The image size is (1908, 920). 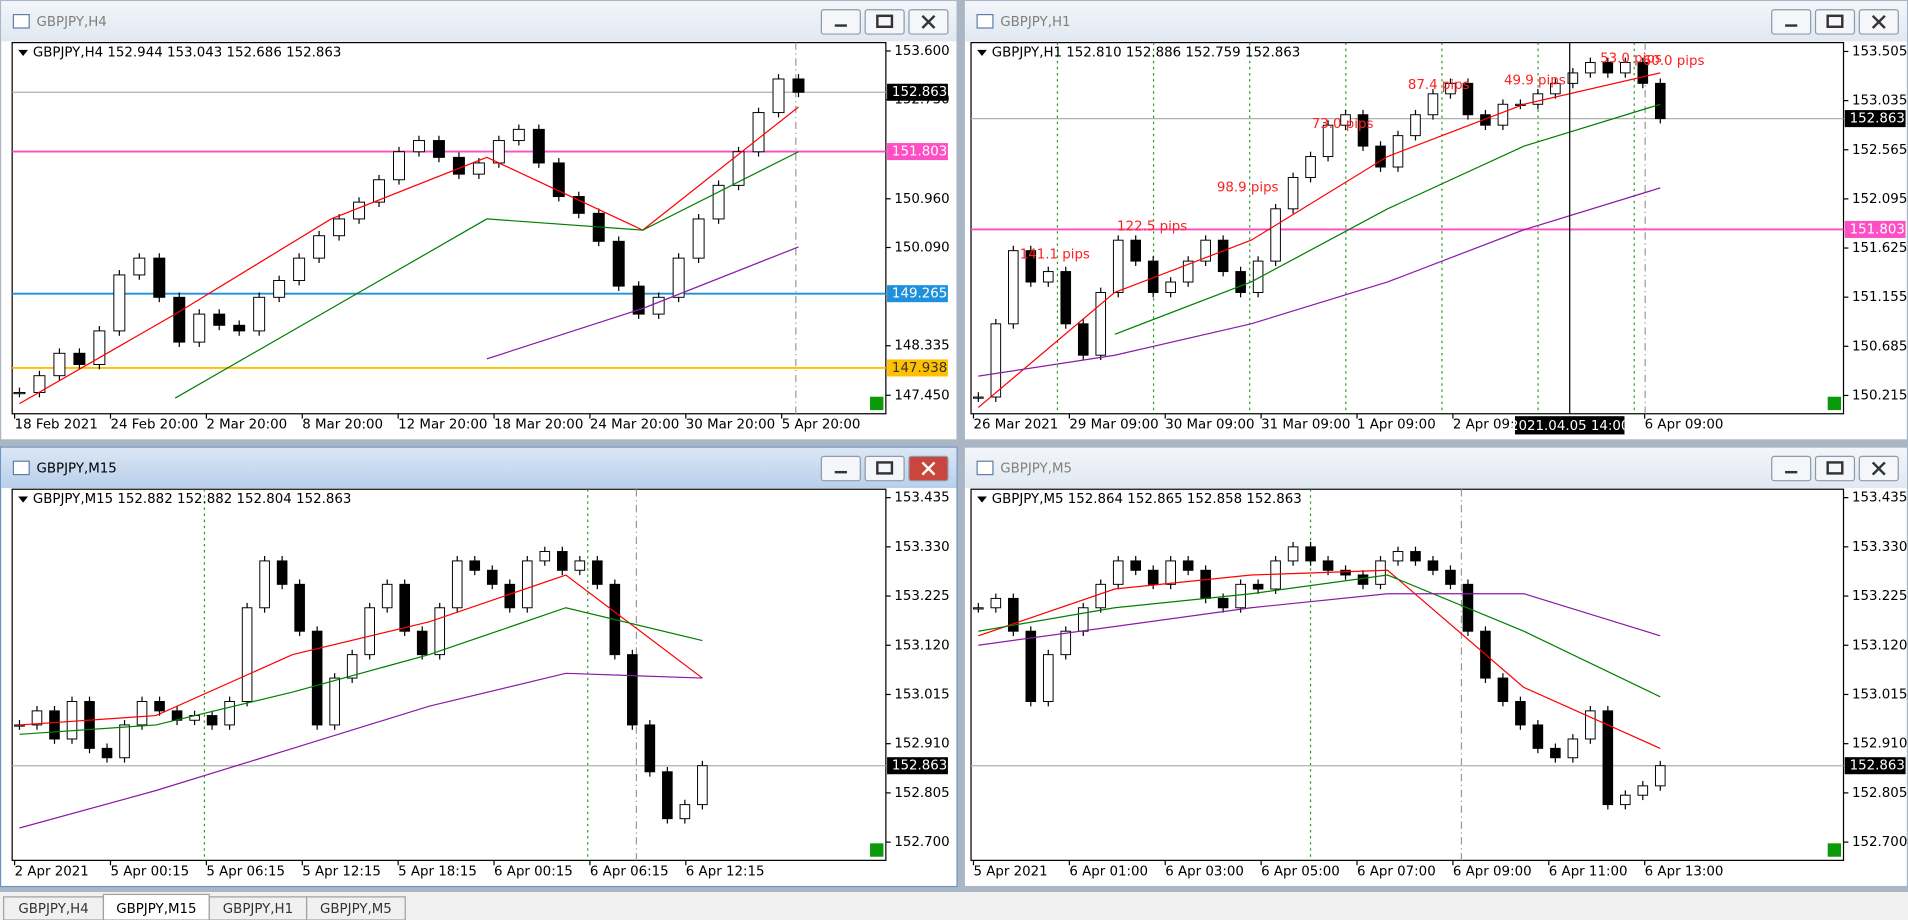 What do you see at coordinates (1879, 694) in the screenshot?
I see `y-tick-label: 153.015` at bounding box center [1879, 694].